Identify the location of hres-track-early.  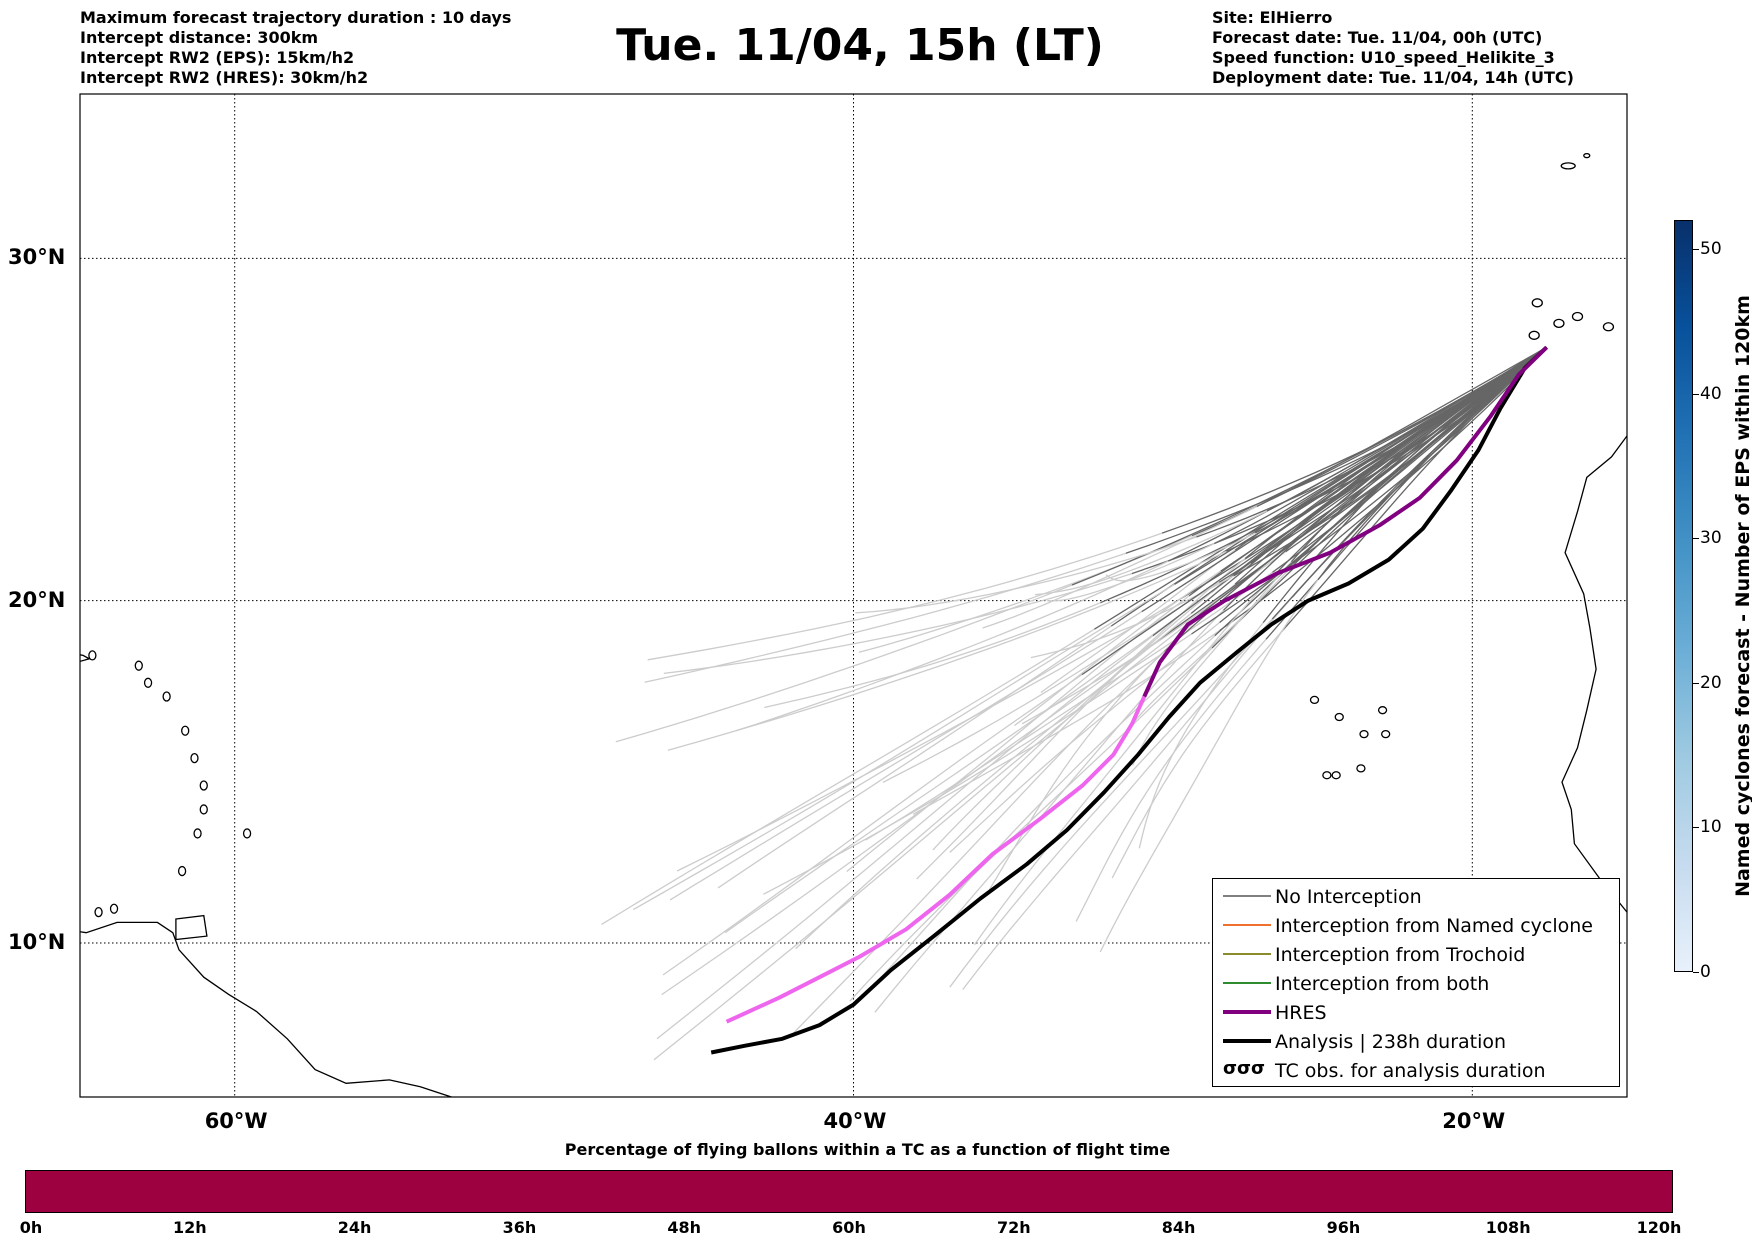
(1345, 521).